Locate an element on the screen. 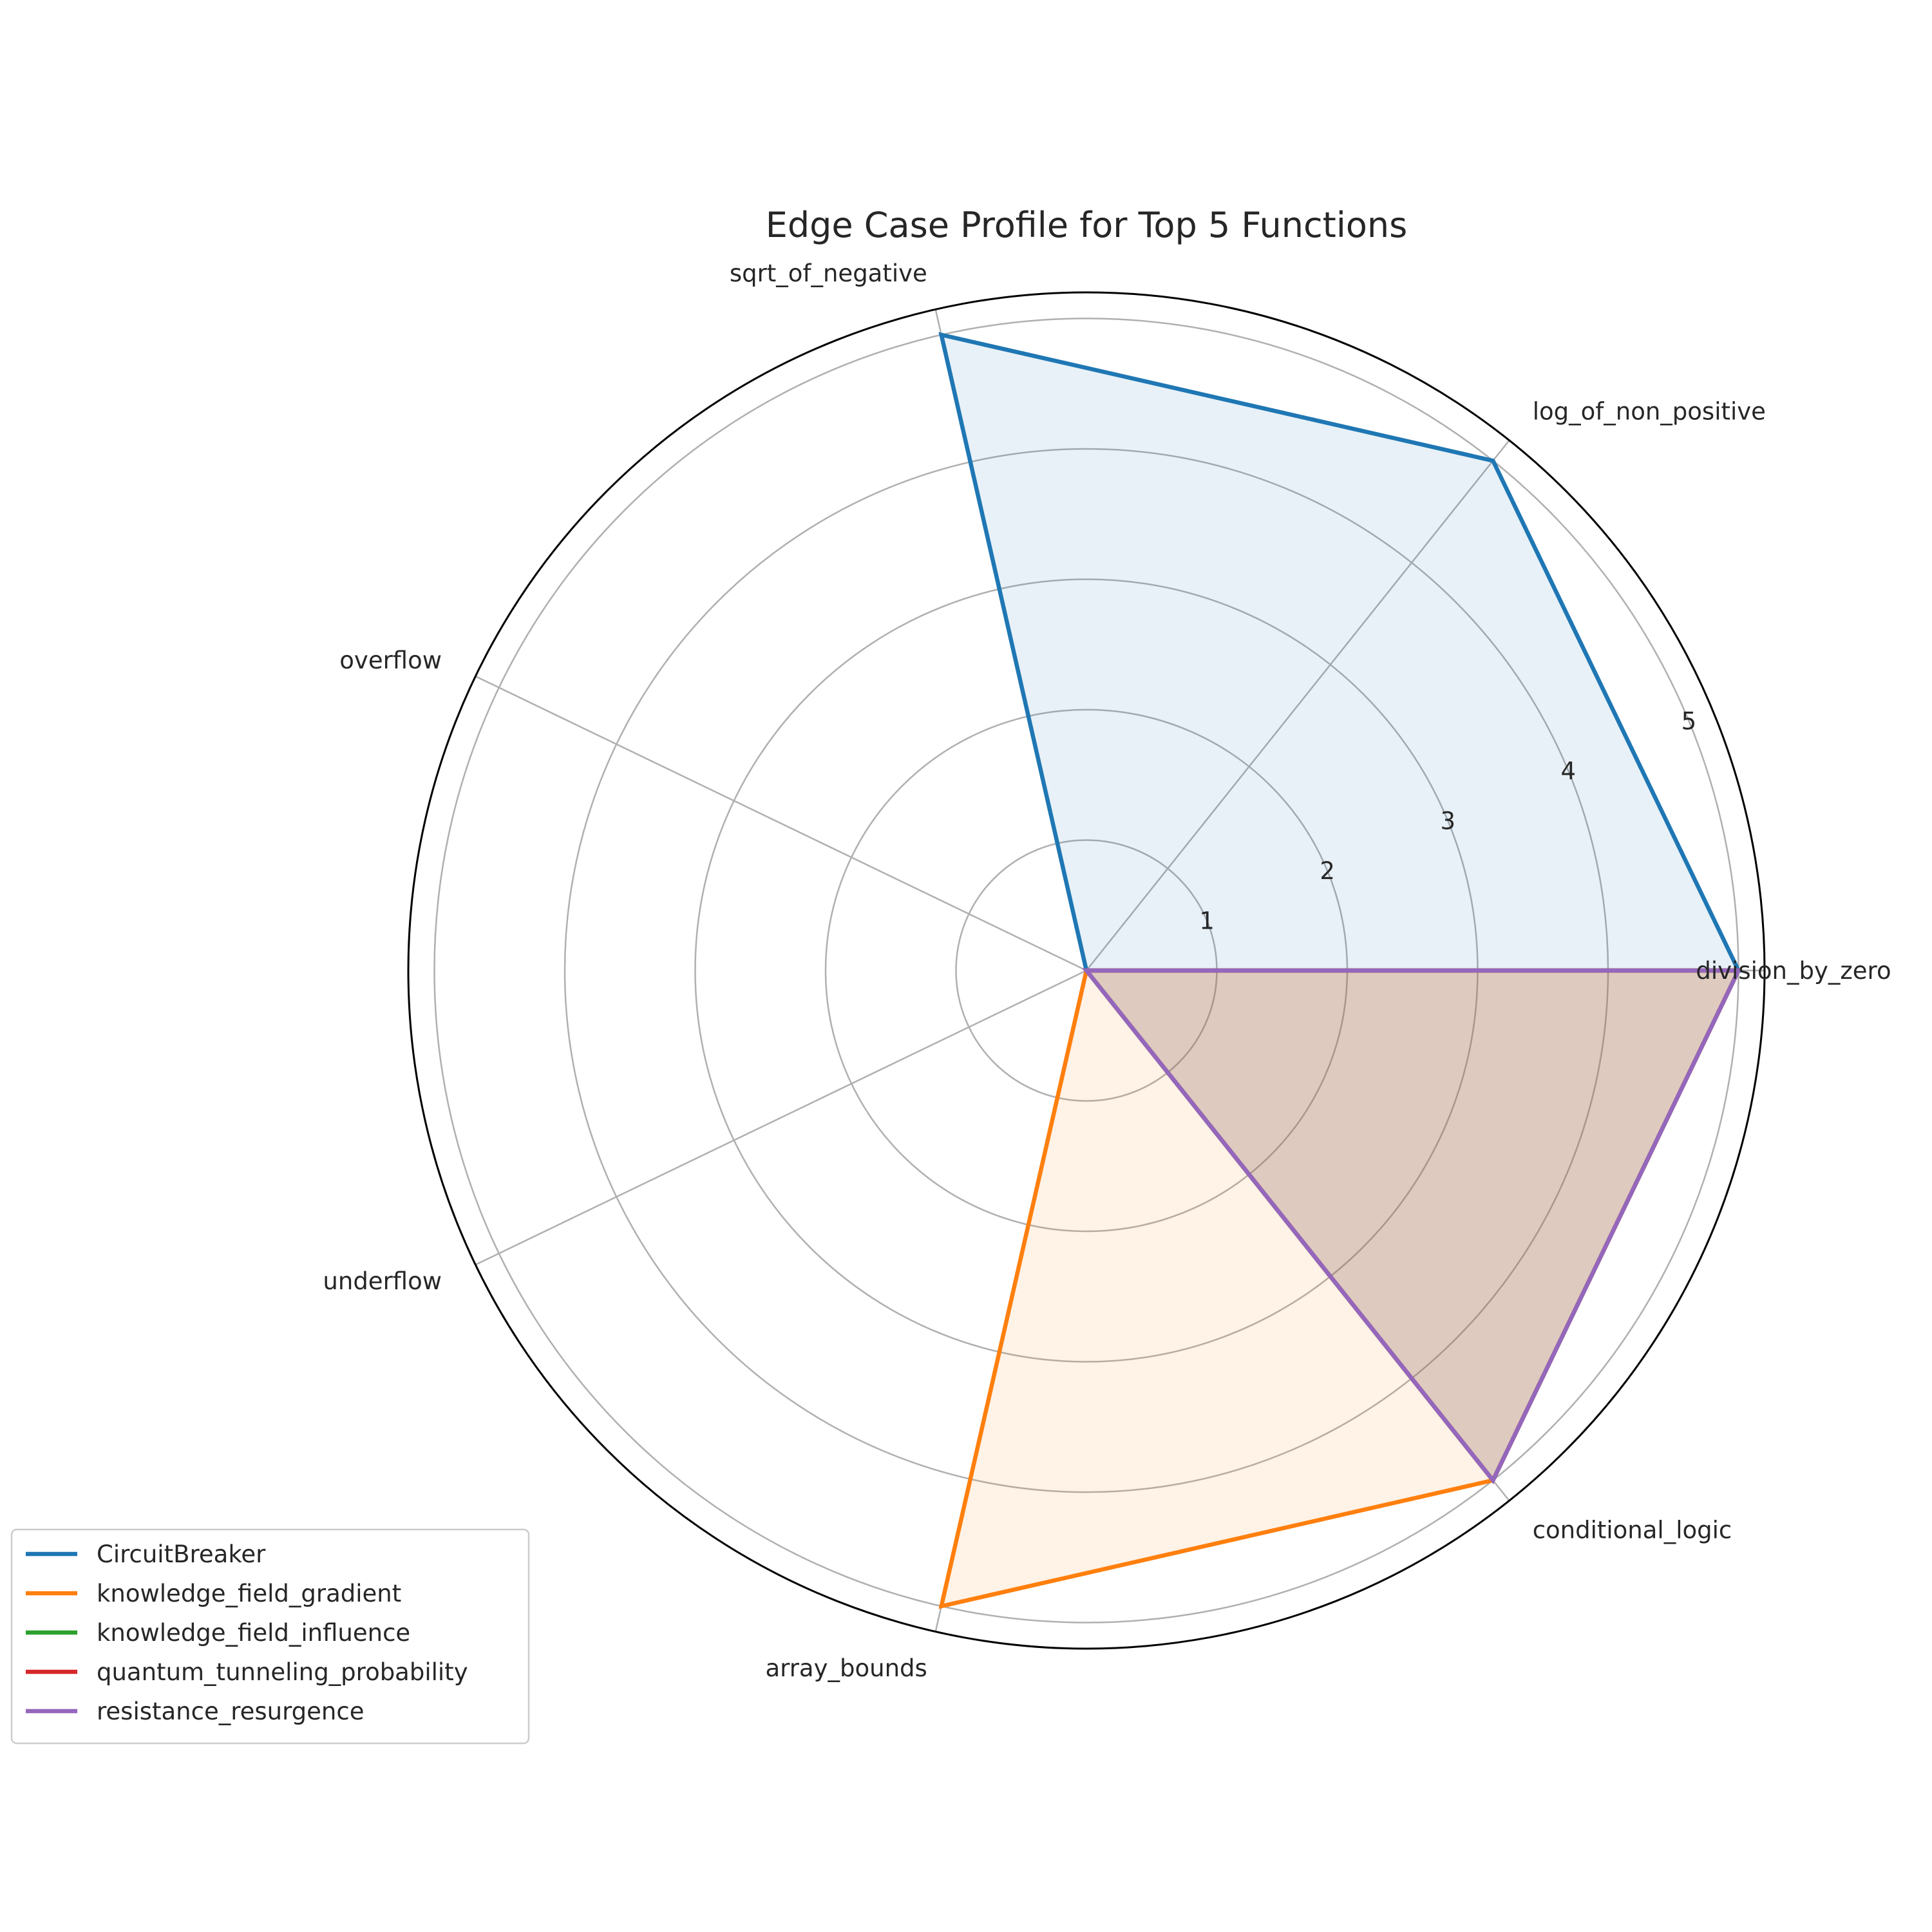 Image resolution: width=1932 pixels, height=1932 pixels. chart-title: Edge Case Profile for Top 5 Functions is located at coordinates (1087, 225).